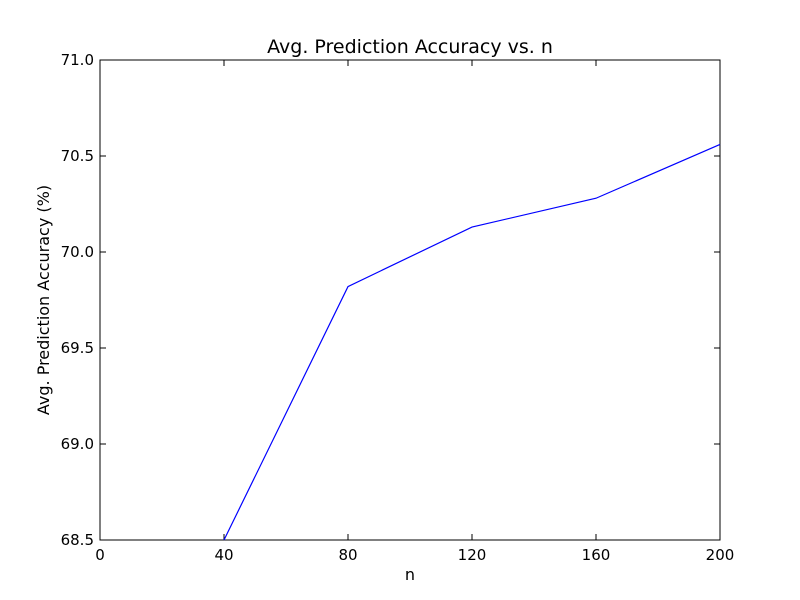 The image size is (800, 600). I want to click on y-tick-label: 68.5, so click(77, 540).